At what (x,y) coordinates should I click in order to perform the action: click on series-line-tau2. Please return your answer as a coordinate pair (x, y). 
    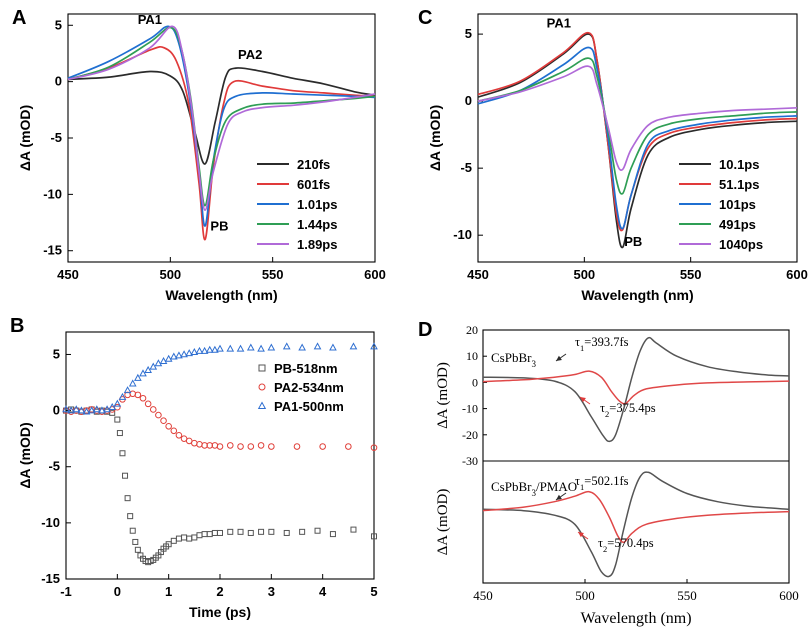
    Looking at the image, I should click on (636, 387).